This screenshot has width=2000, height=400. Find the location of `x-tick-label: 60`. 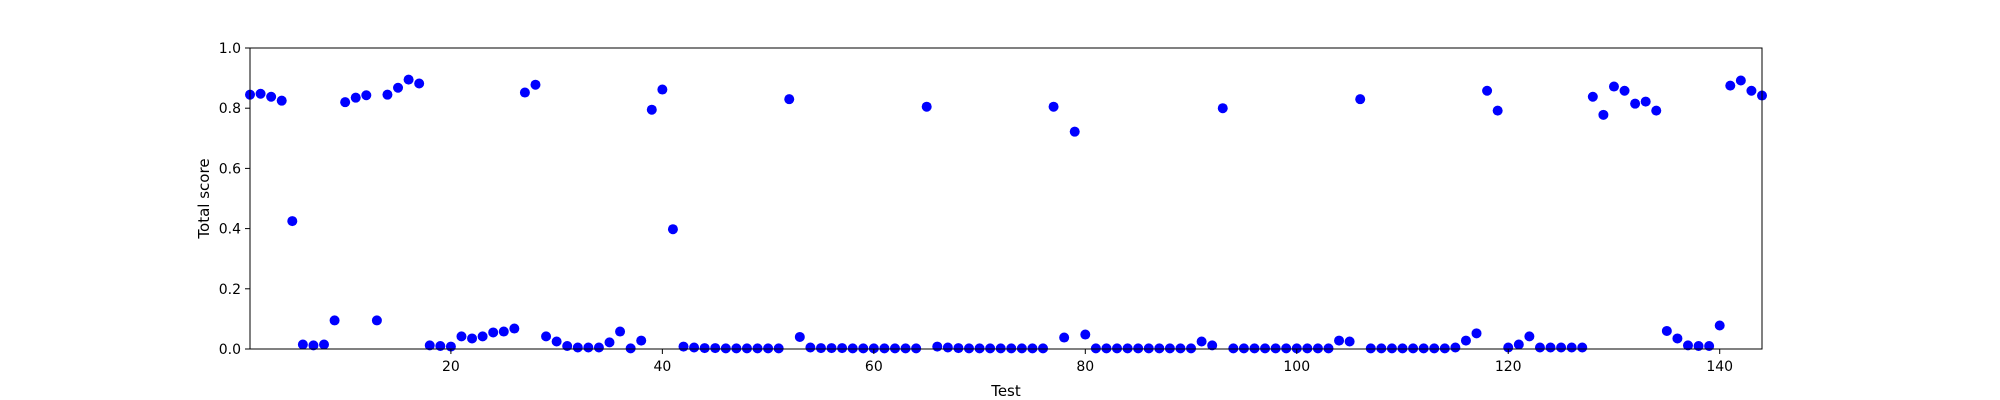

x-tick-label: 60 is located at coordinates (874, 367).